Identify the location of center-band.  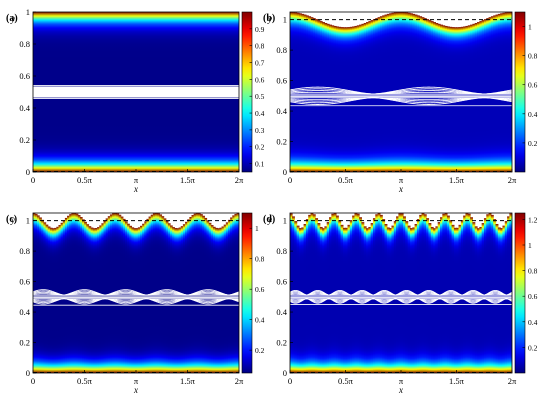
(136, 92).